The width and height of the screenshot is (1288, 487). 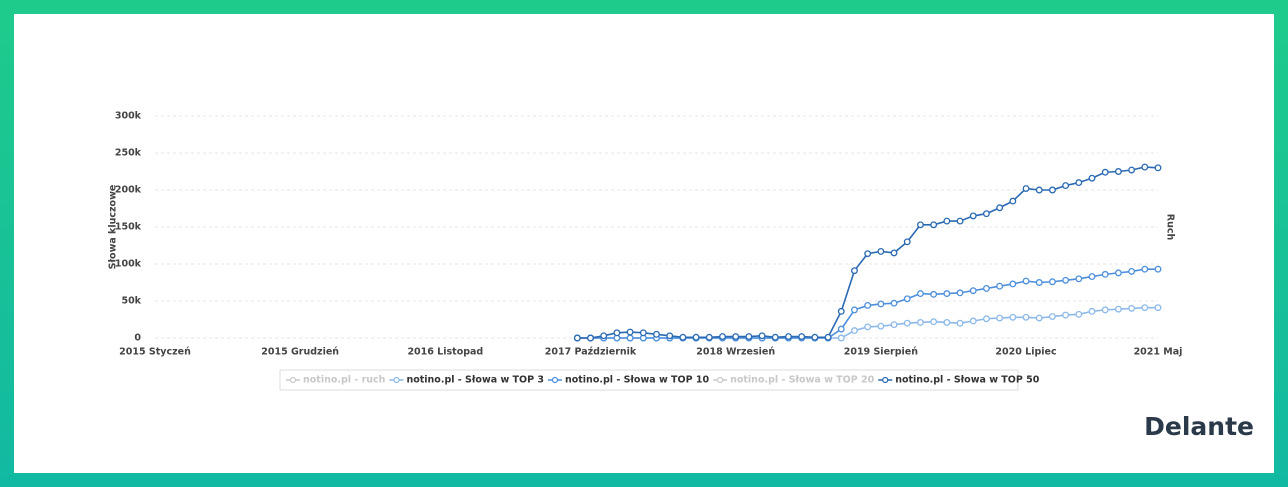 I want to click on legend-box, so click(x=649, y=380).